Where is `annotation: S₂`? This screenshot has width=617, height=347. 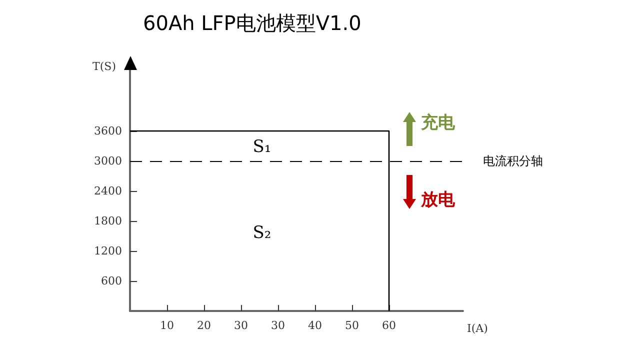 annotation: S₂ is located at coordinates (262, 233).